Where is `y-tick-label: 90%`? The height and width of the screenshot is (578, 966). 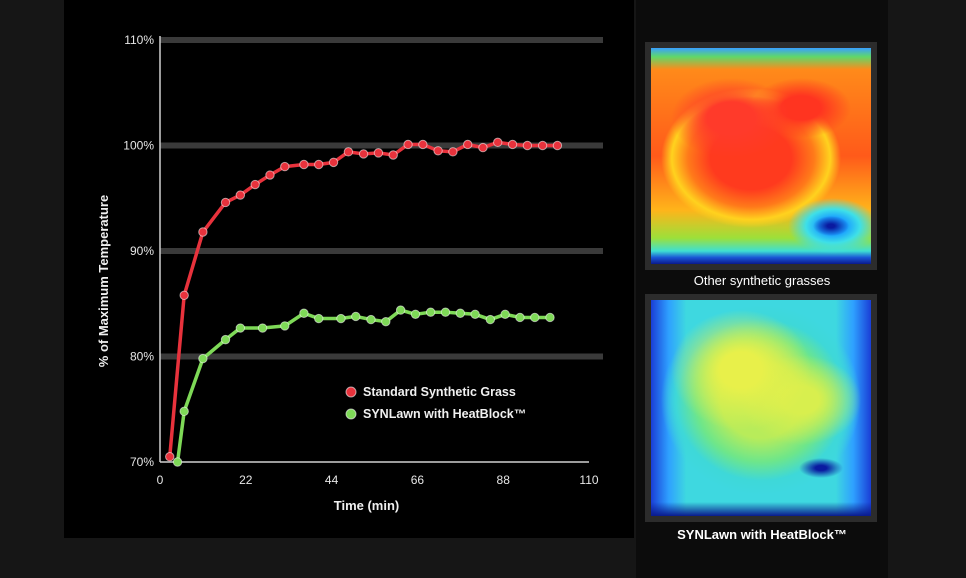 y-tick-label: 90% is located at coordinates (142, 251).